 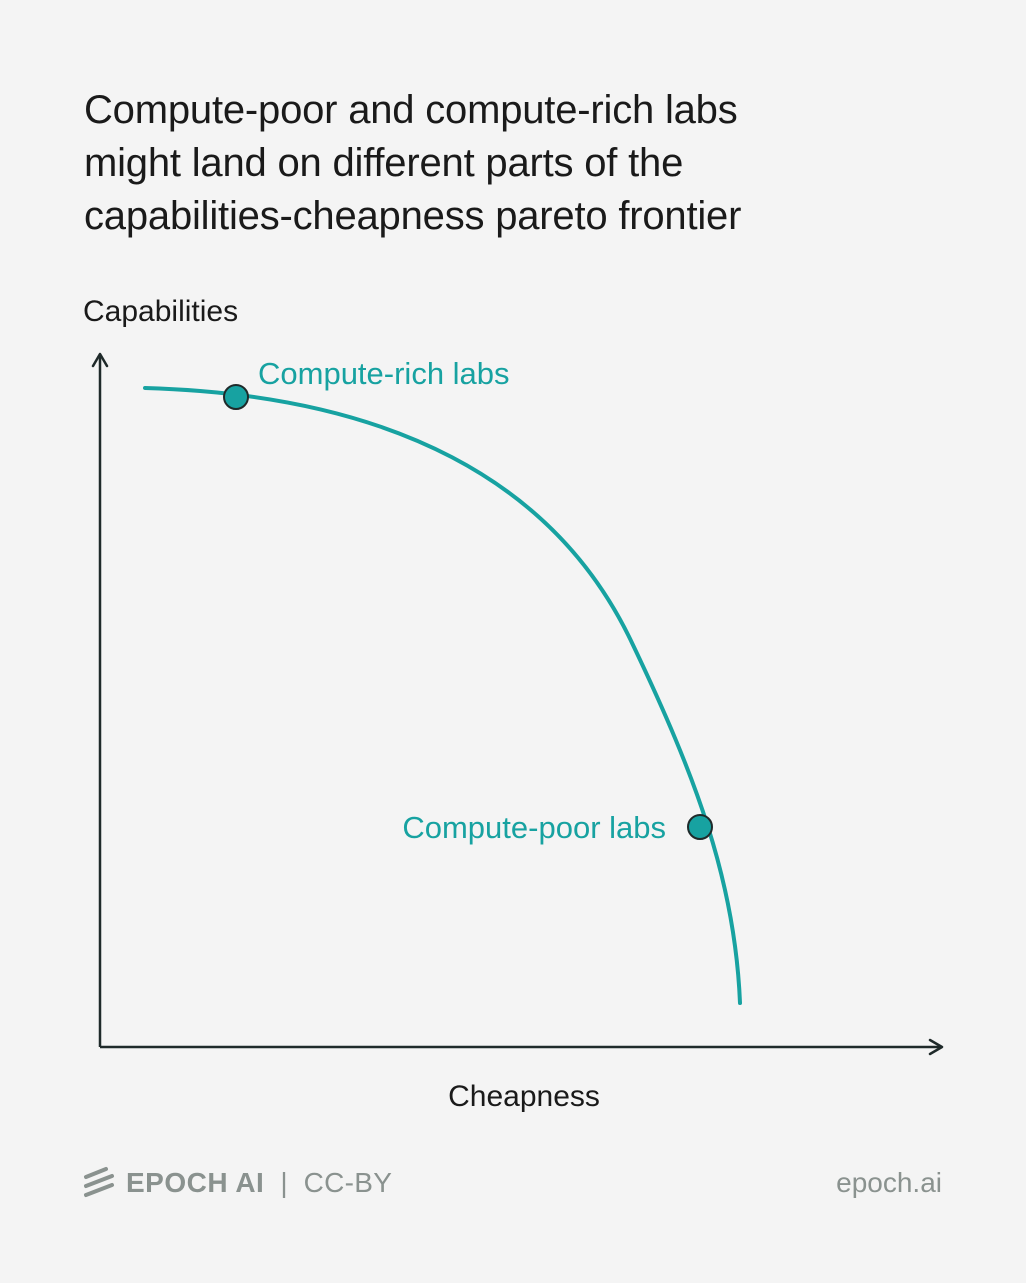 I want to click on compute-poor-label: Compute-poor labs, so click(x=534, y=827).